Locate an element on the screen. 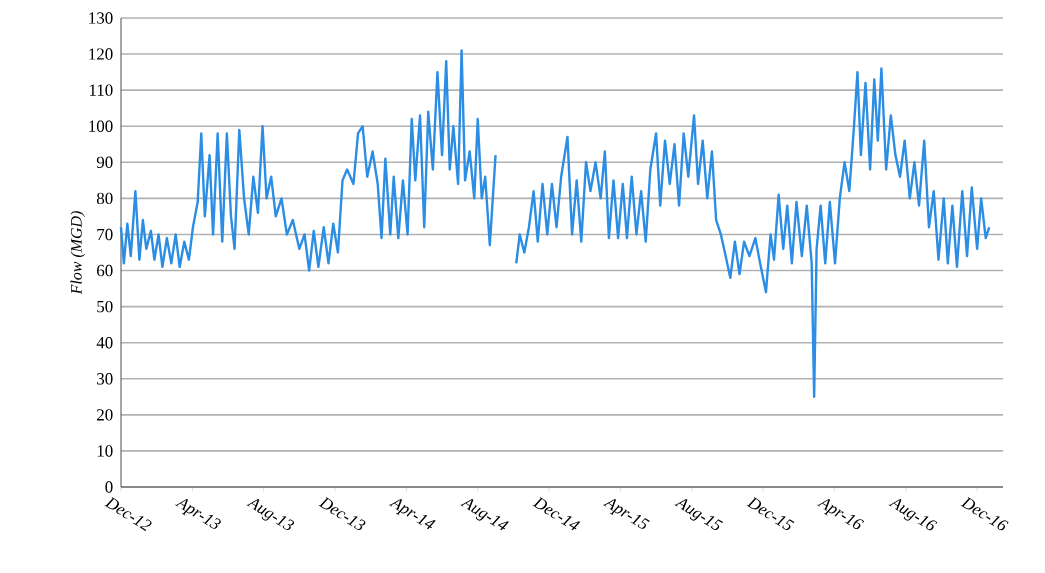 The height and width of the screenshot is (573, 1045). y-tick-label: 50 is located at coordinates (105, 306).